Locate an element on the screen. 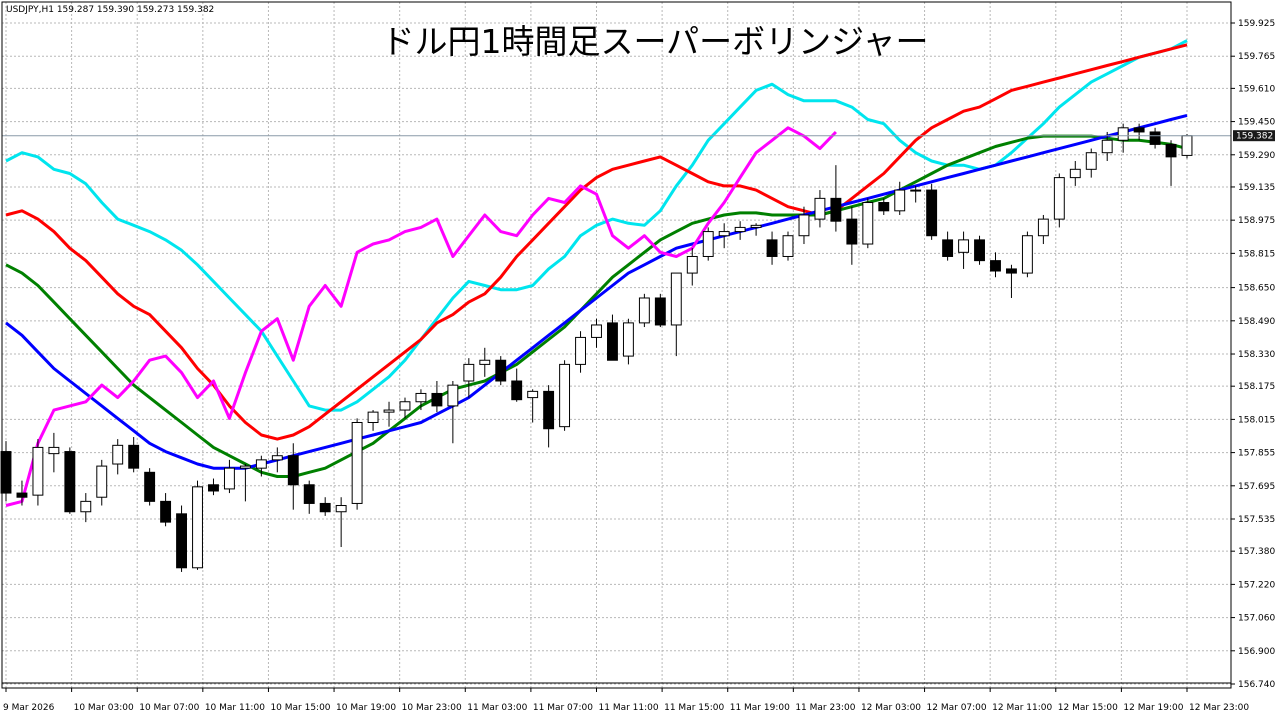 The height and width of the screenshot is (722, 1277). y-tick-label: 158.815 is located at coordinates (1256, 254).